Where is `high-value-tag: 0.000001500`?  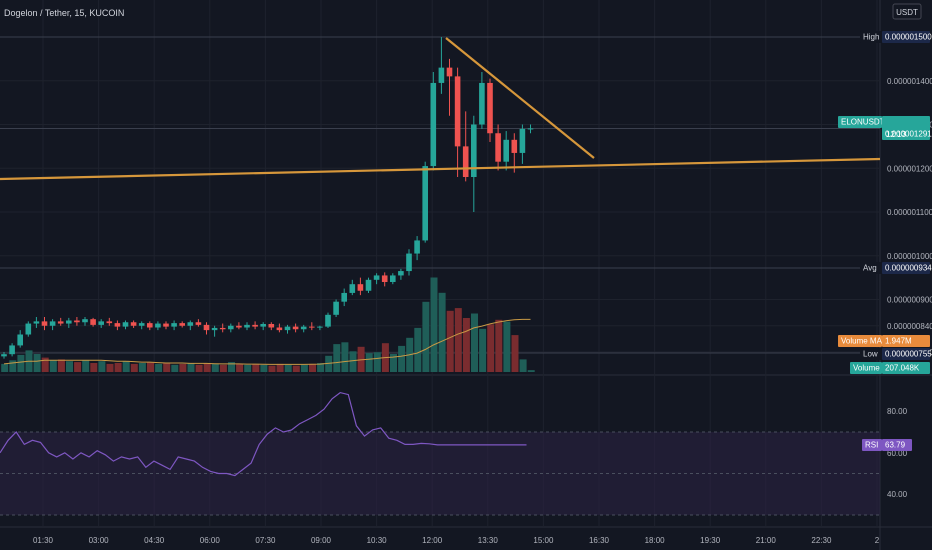
high-value-tag: 0.000001500 is located at coordinates (907, 37).